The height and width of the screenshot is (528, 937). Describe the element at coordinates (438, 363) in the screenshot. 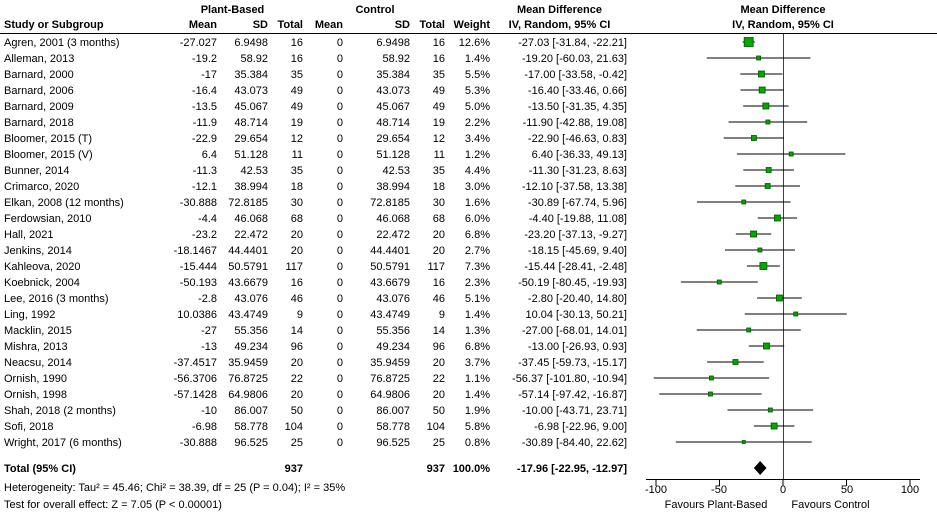

I see `study-n2: 20` at that location.